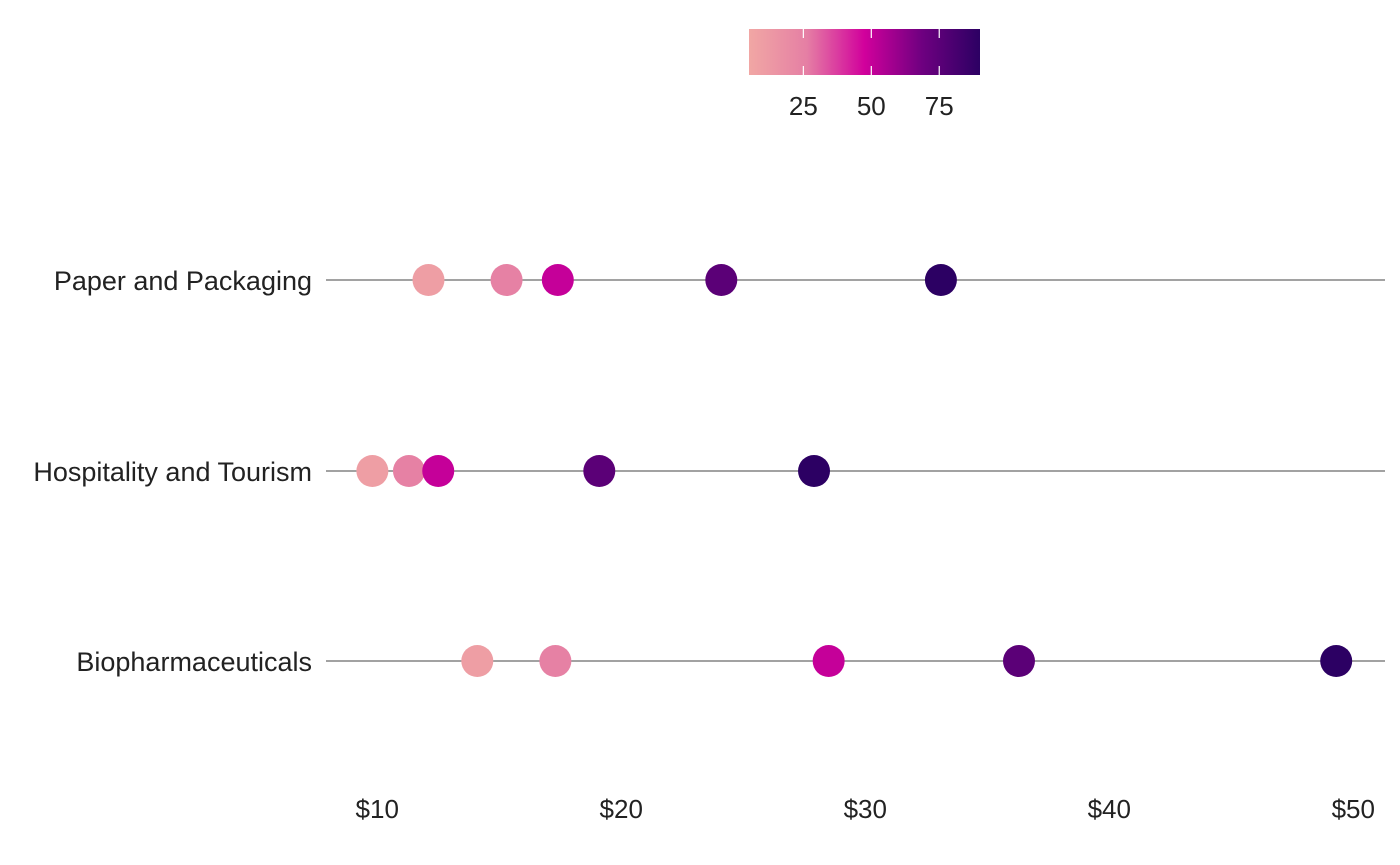  What do you see at coordinates (939, 106) in the screenshot?
I see `legend-tick-label: 75` at bounding box center [939, 106].